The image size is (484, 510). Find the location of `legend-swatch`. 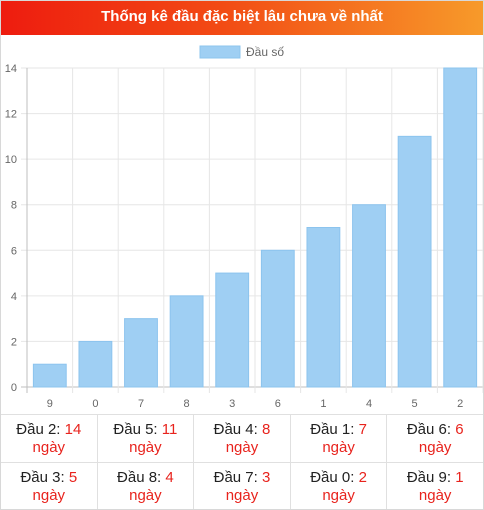

legend-swatch is located at coordinates (220, 52).